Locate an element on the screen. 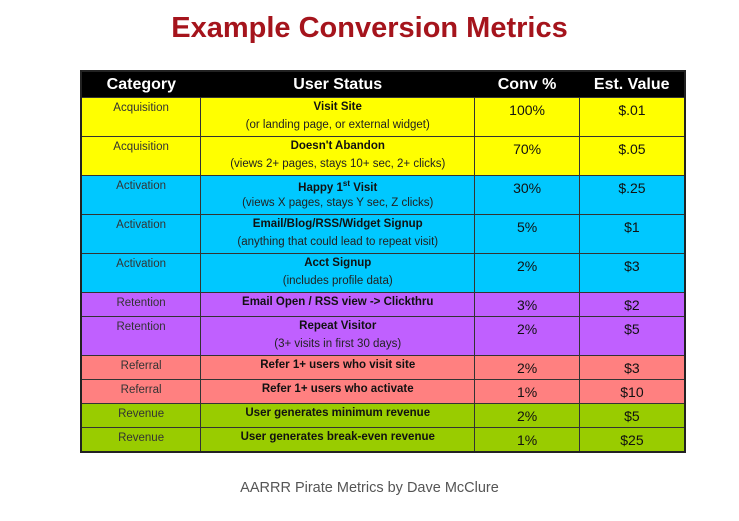  page-title: Example Conversion Metrics is located at coordinates (369, 28).